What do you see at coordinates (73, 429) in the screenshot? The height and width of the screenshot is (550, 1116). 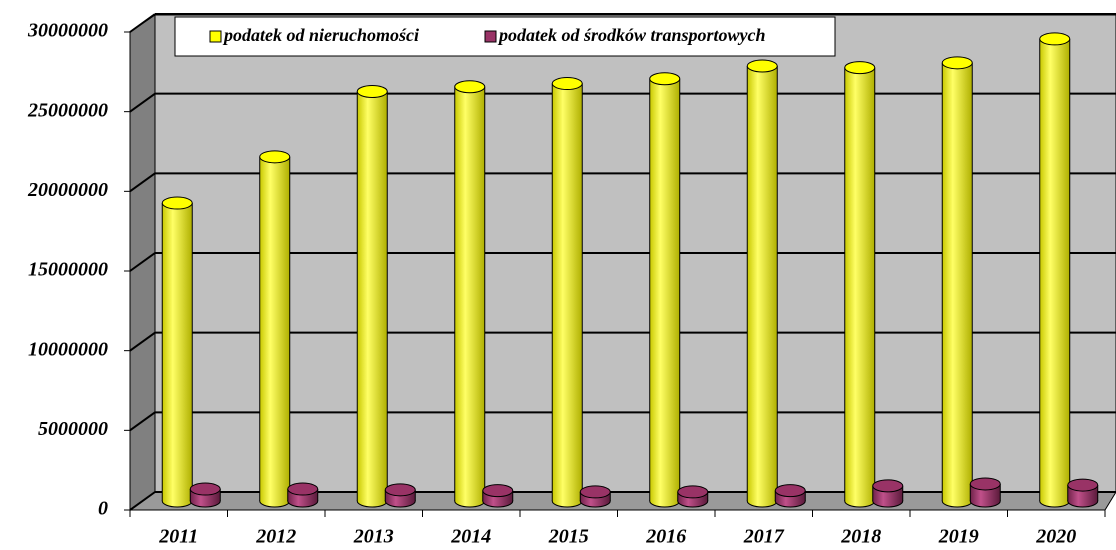 I see `y-tick-label: 5000000` at bounding box center [73, 429].